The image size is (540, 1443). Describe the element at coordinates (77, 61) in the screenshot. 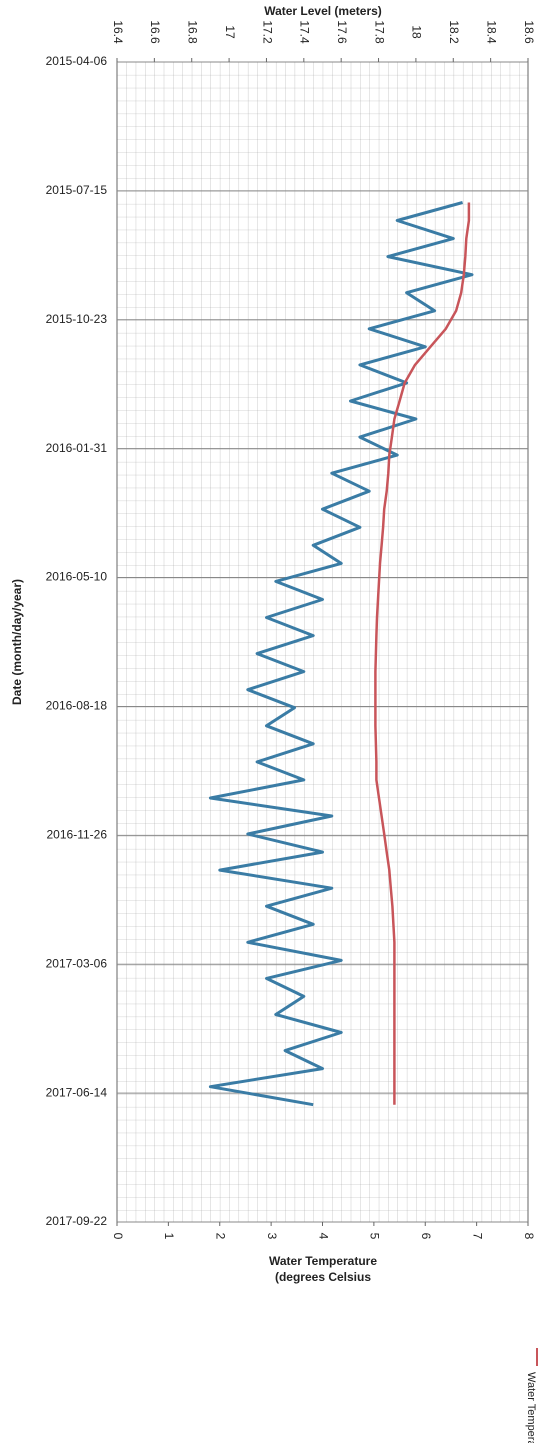

I see `y-tick-label: 2015-04-06` at that location.